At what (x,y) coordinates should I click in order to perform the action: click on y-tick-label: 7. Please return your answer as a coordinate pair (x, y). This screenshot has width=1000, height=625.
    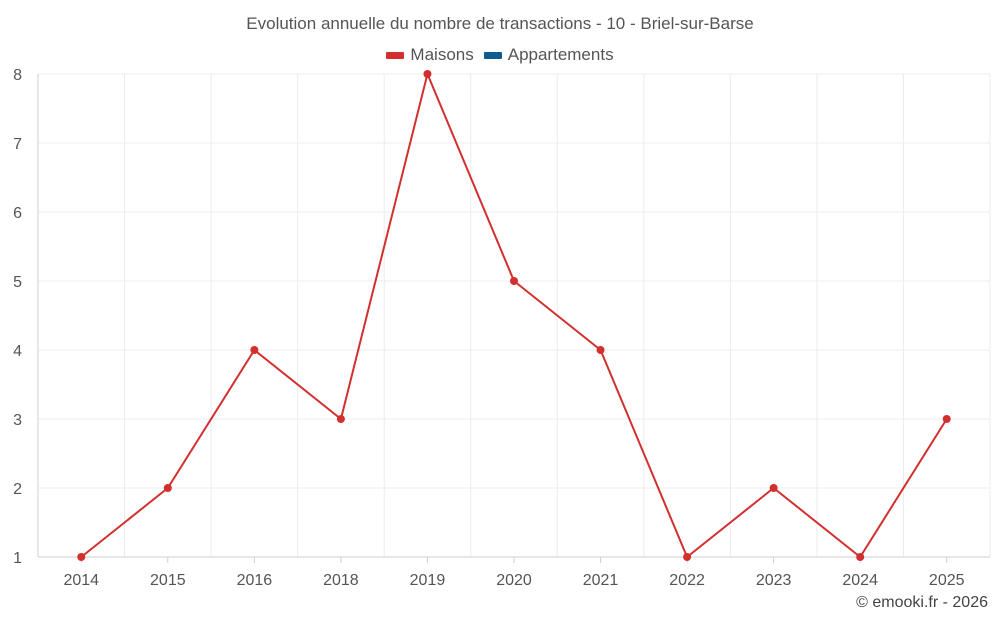
    Looking at the image, I should click on (17, 144).